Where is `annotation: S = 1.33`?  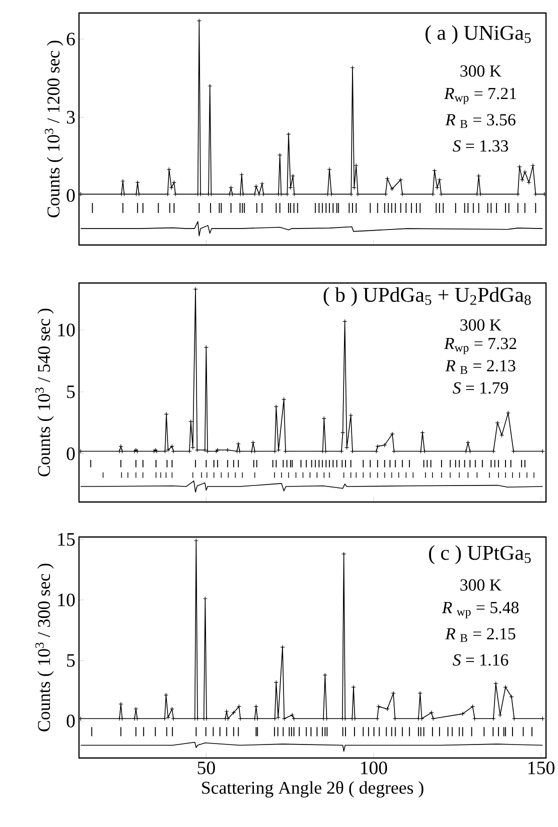 annotation: S = 1.33 is located at coordinates (480, 146).